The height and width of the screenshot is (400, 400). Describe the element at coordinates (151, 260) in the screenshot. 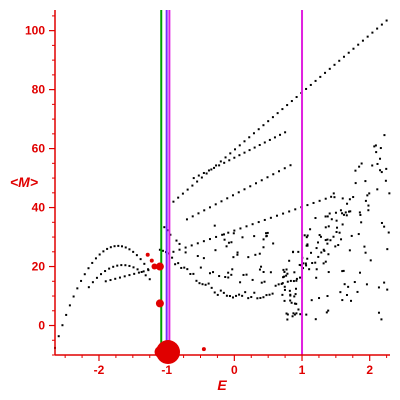

I see `highlight-point` at that location.